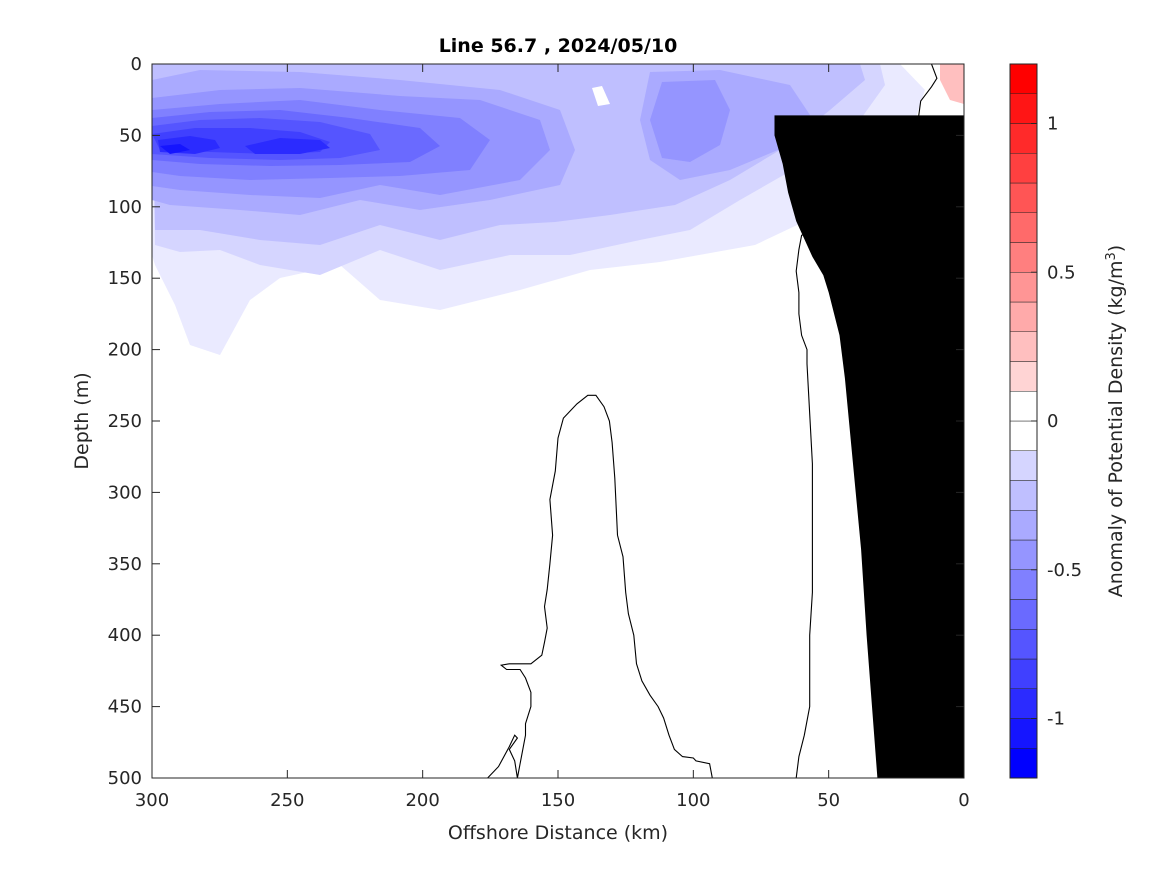 This screenshot has height=875, width=1167. What do you see at coordinates (1052, 124) in the screenshot?
I see `colorbar-tick-label: 1` at bounding box center [1052, 124].